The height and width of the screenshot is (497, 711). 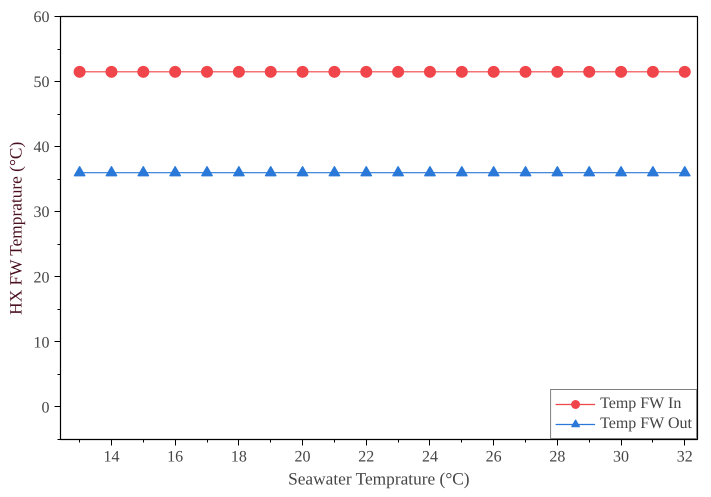 I want to click on y-tick-label: 0, so click(x=46, y=407).